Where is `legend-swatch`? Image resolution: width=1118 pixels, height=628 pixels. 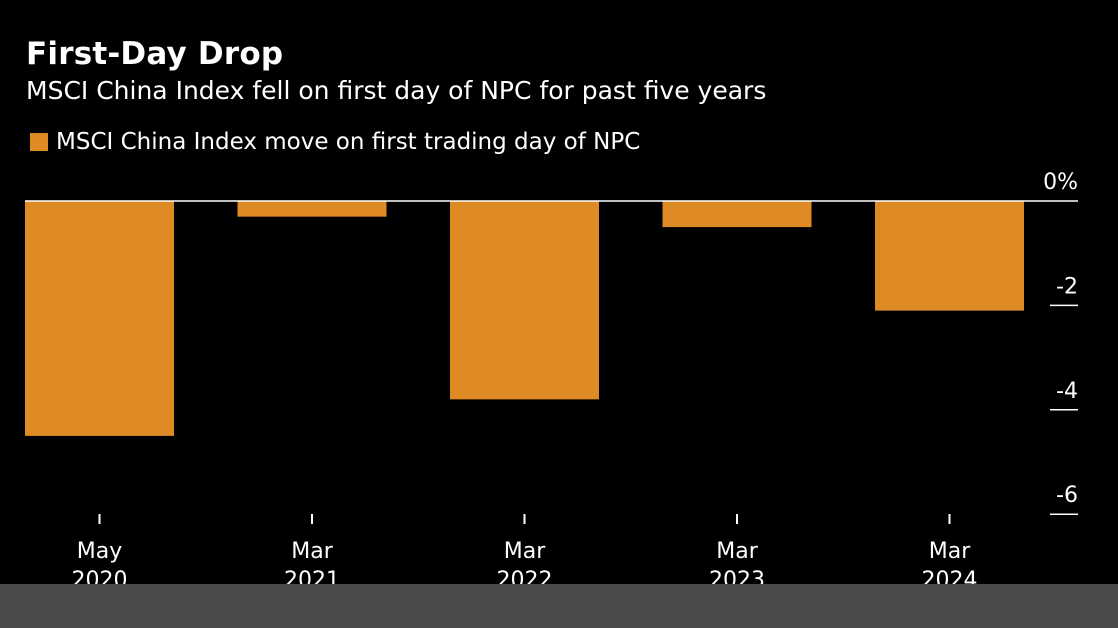 legend-swatch is located at coordinates (39, 142).